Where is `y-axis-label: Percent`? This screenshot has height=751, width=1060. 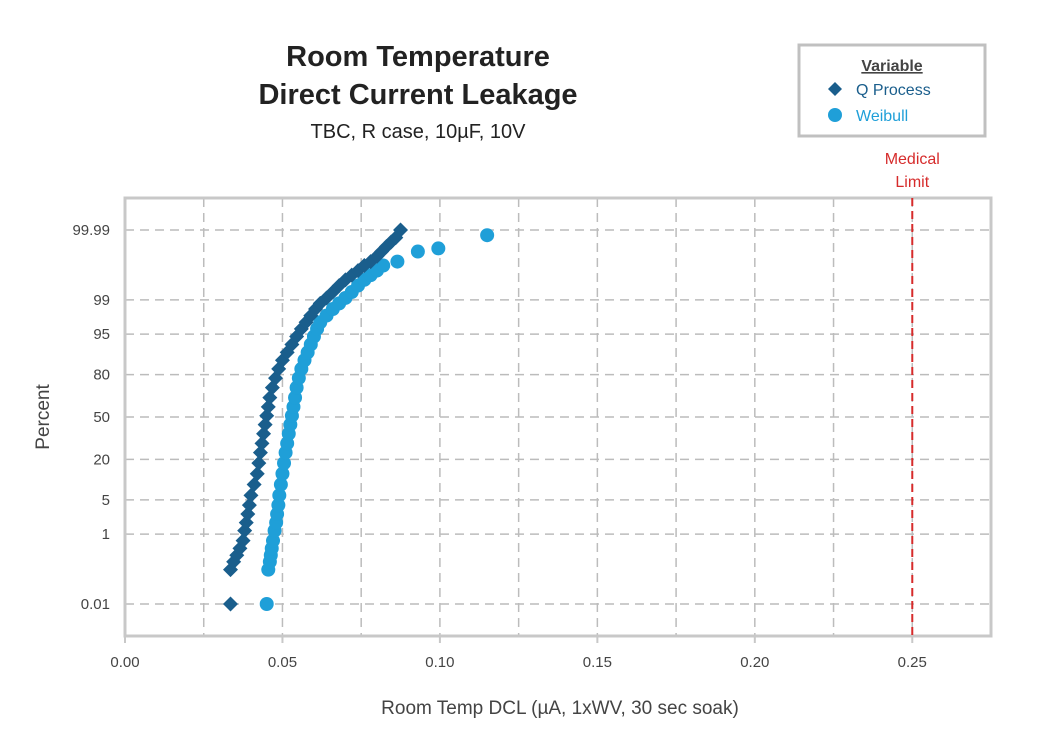
y-axis-label: Percent is located at coordinates (43, 417).